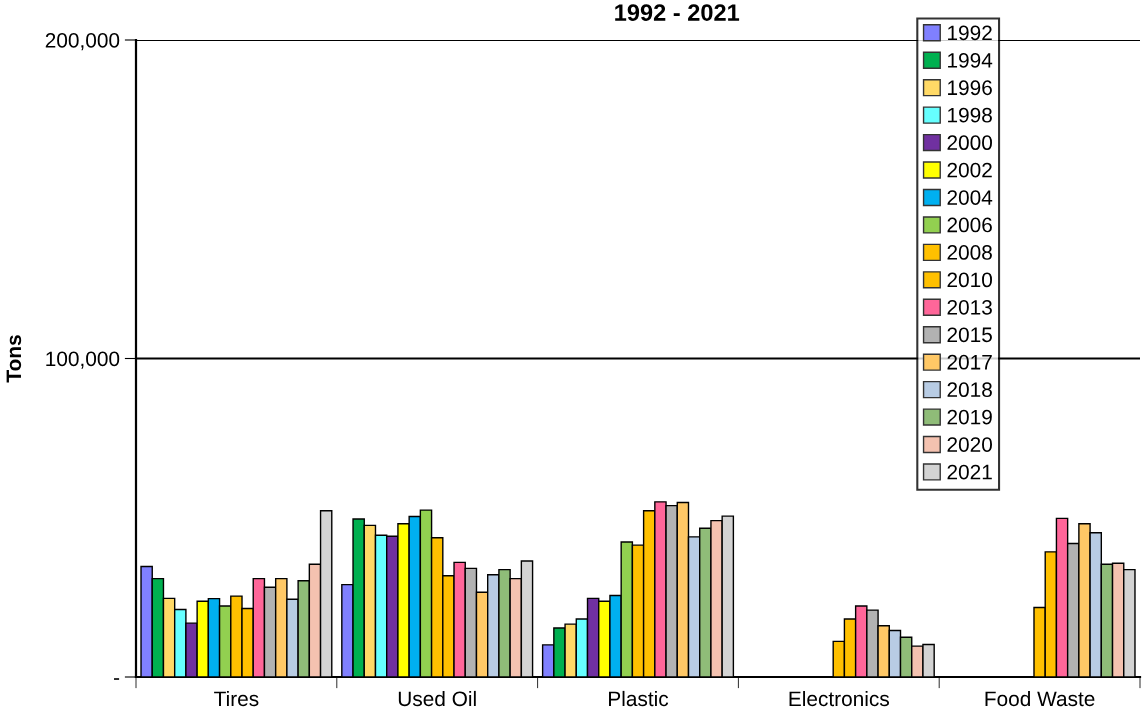  Describe the element at coordinates (639, 698) in the screenshot. I see `x-tick-label: Plastic` at that location.